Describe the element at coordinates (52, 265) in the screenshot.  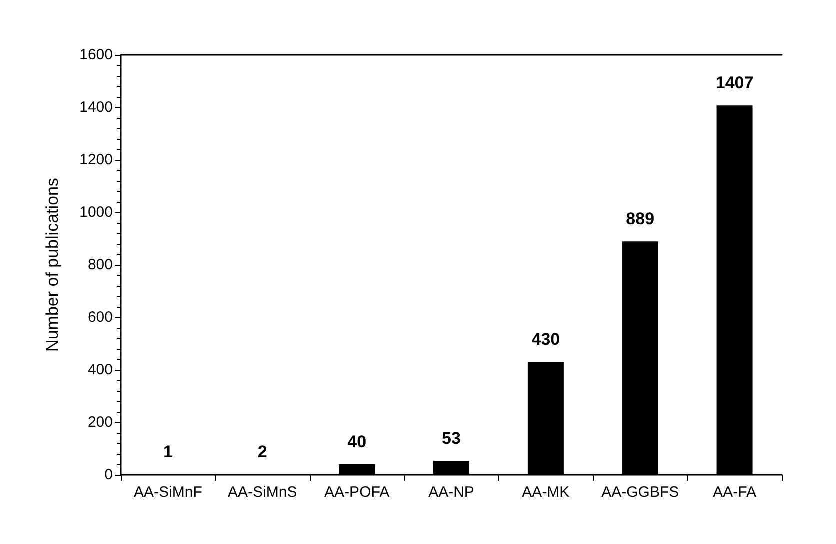
I see `y-axis-title: Number of publications` at that location.